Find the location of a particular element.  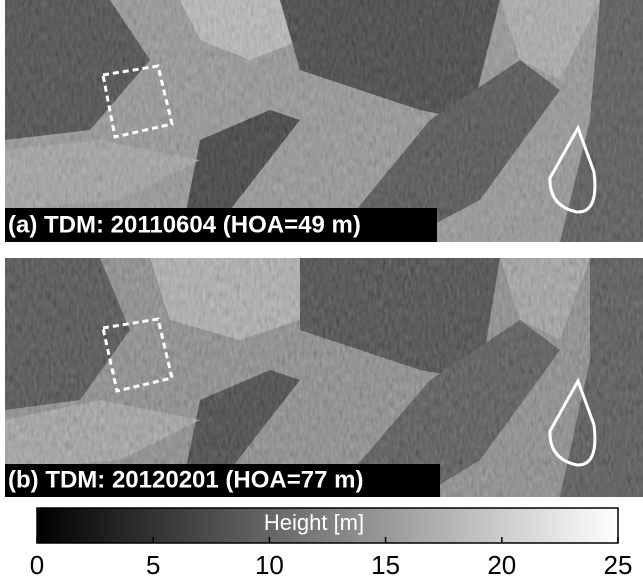

tick-label: 10 is located at coordinates (269, 565).